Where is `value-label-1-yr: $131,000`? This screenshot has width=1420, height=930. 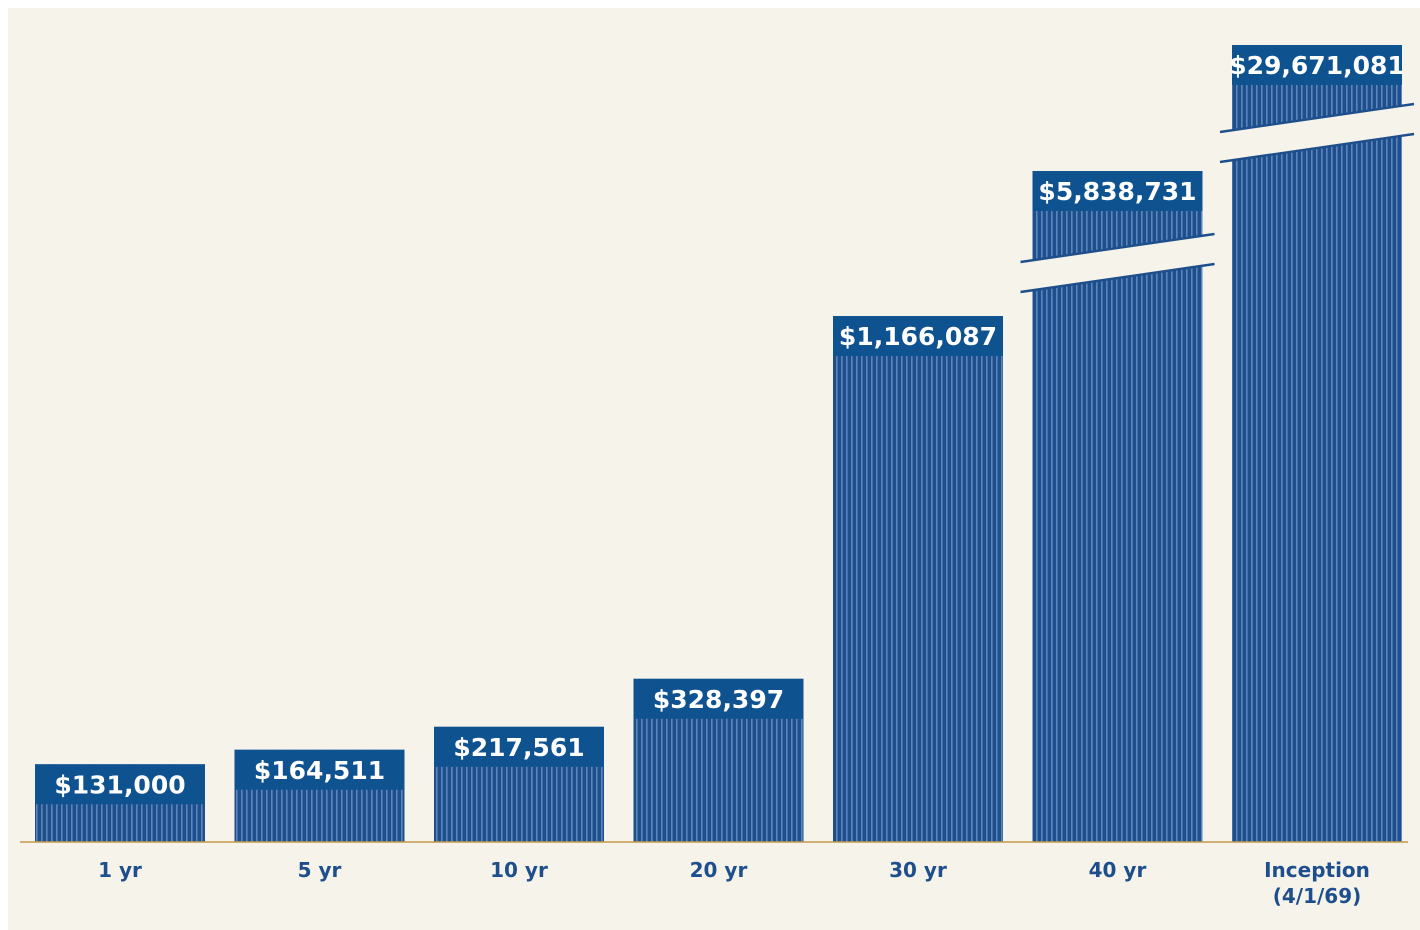
value-label-1-yr: $131,000 is located at coordinates (119, 784).